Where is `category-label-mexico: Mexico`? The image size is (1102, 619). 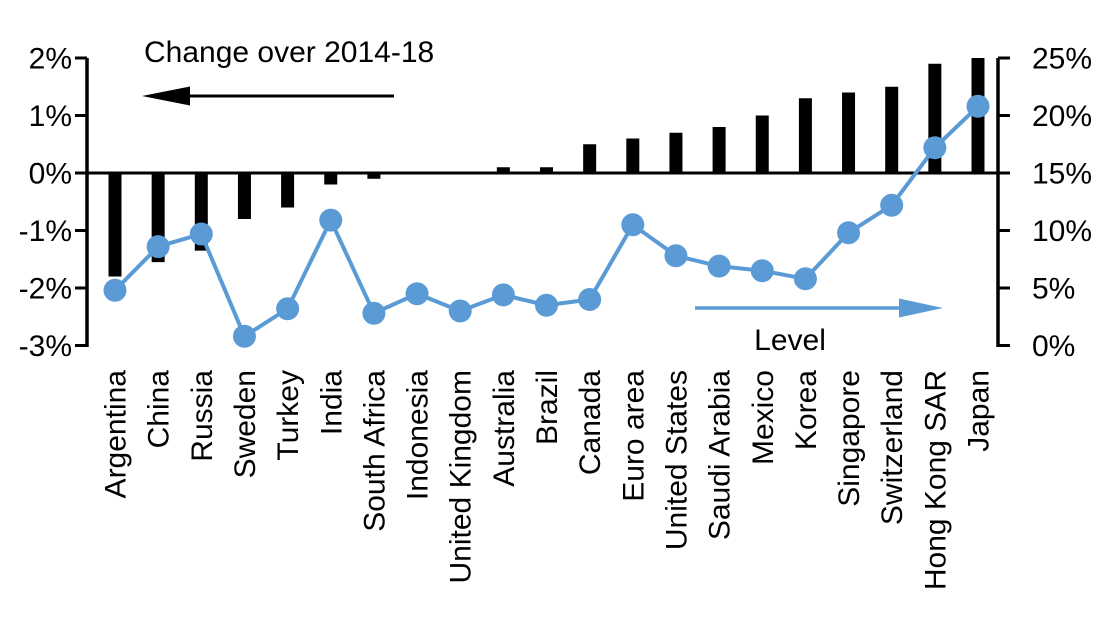
category-label-mexico: Mexico is located at coordinates (763, 417).